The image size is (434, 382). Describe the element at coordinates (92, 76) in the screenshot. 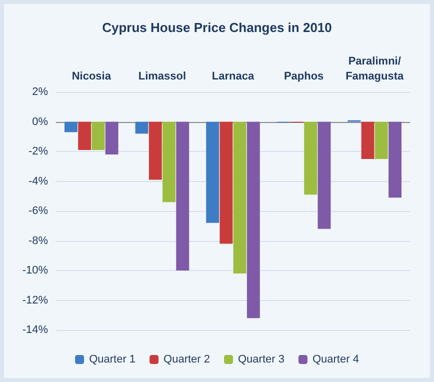

I see `x-tick-label: Nicosia` at that location.